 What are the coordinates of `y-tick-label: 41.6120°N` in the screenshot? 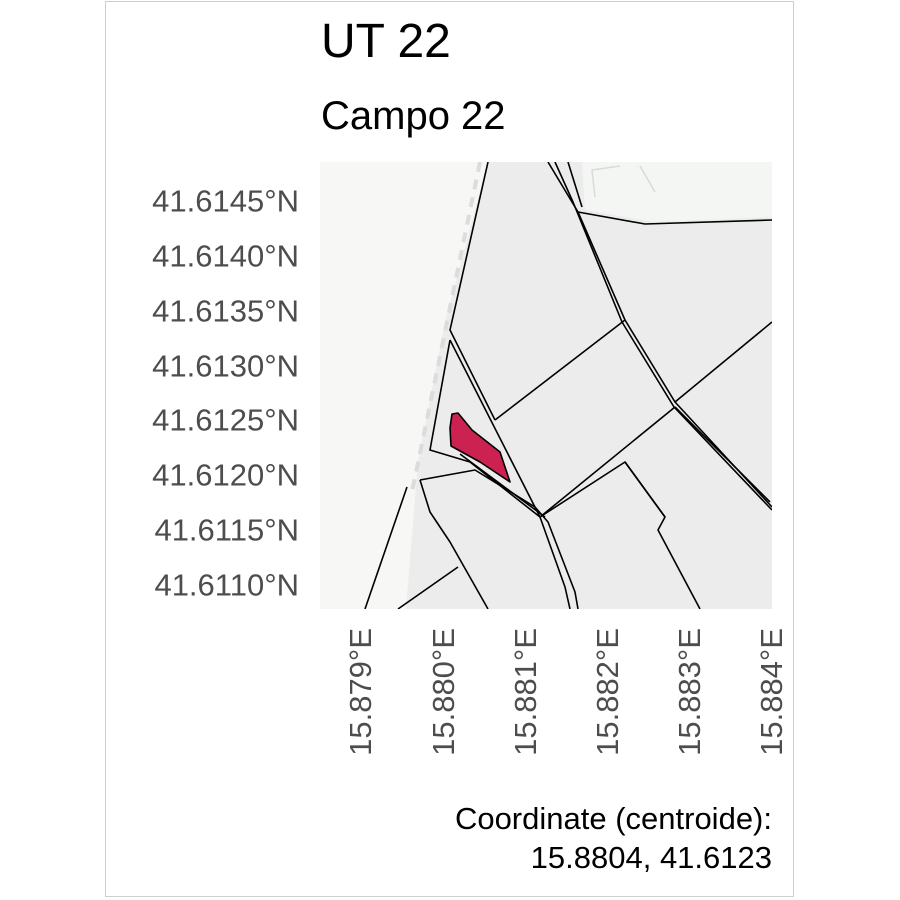 It's located at (225, 475).